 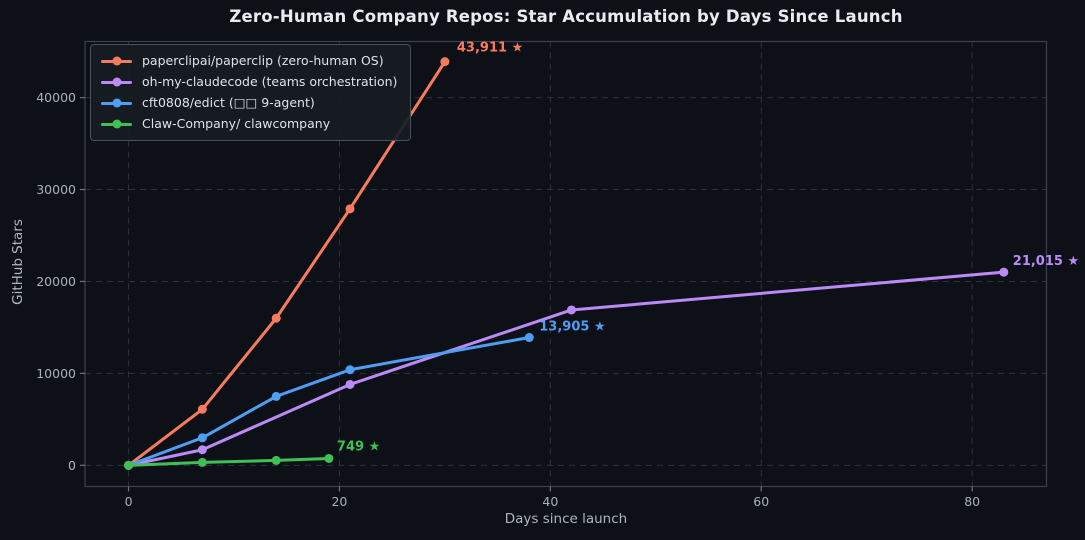 I want to click on x-tick-label: 20, so click(x=339, y=501).